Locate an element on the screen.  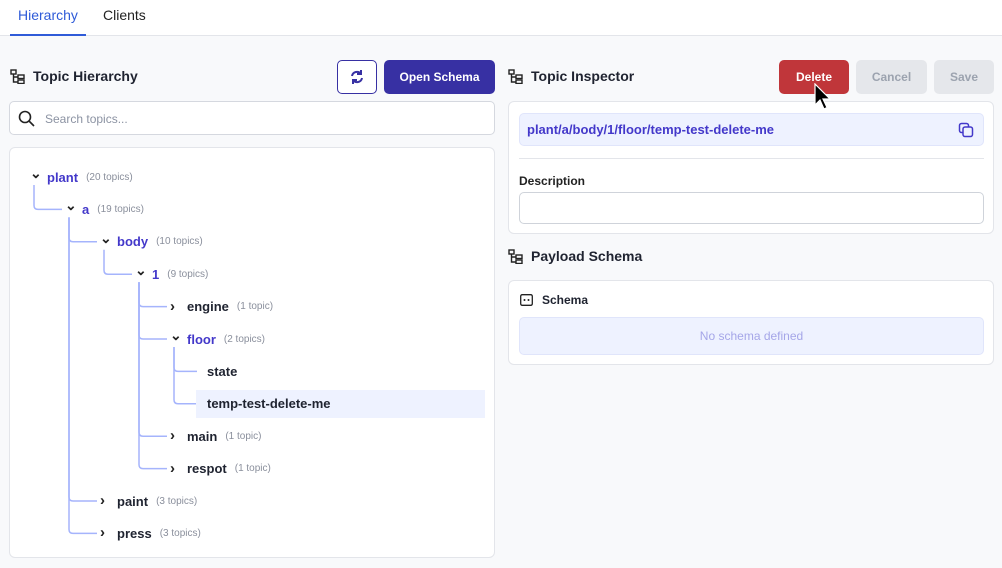
search-icon is located at coordinates (26, 118).